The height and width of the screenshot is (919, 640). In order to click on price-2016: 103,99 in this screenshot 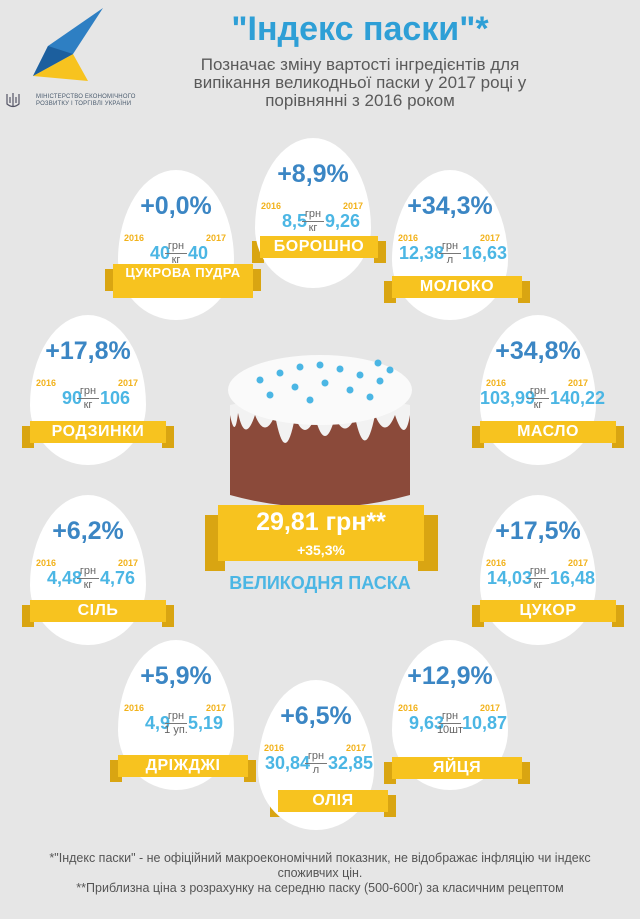, I will do `click(508, 398)`.